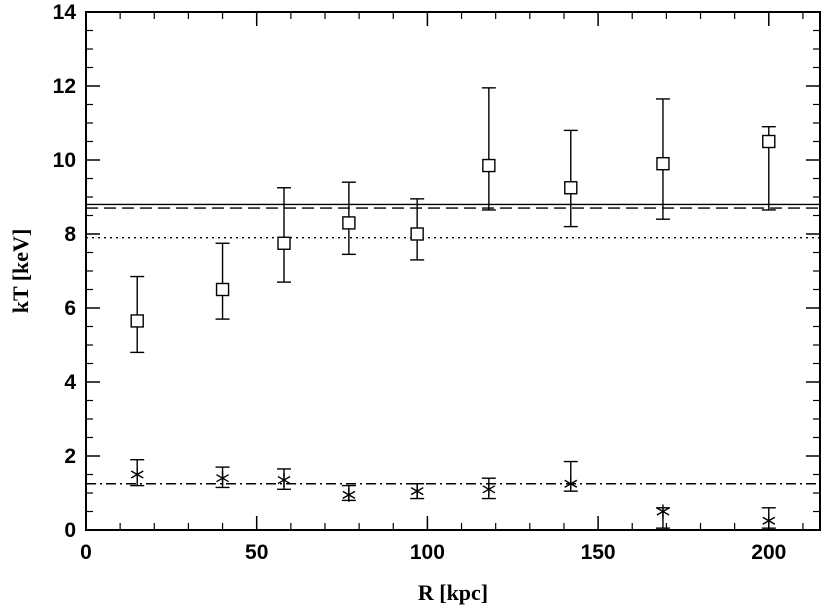  What do you see at coordinates (256, 552) in the screenshot?
I see `x-tick-label: 50` at bounding box center [256, 552].